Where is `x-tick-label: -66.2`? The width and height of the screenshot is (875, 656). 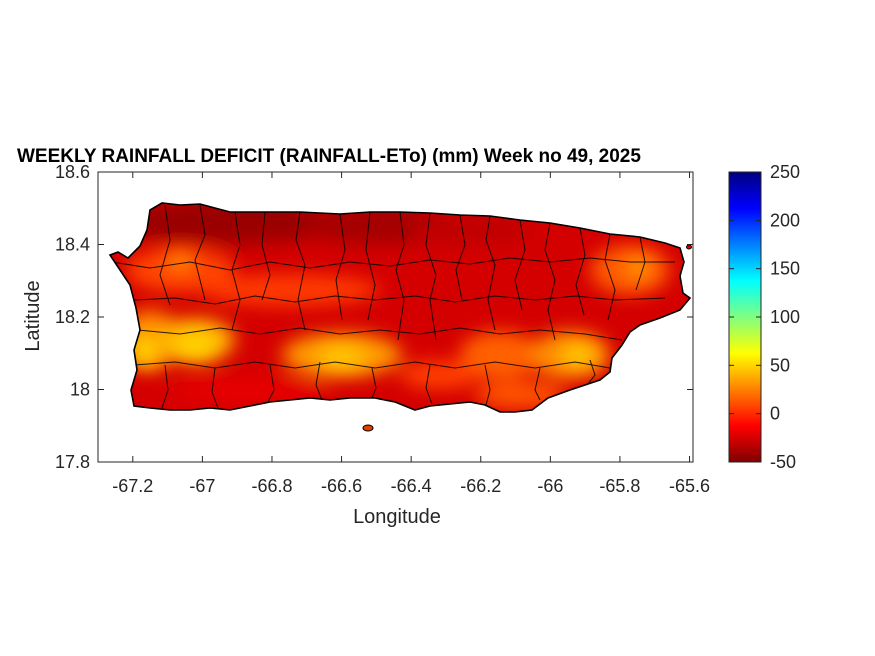
x-tick-label: -66.2 is located at coordinates (480, 486).